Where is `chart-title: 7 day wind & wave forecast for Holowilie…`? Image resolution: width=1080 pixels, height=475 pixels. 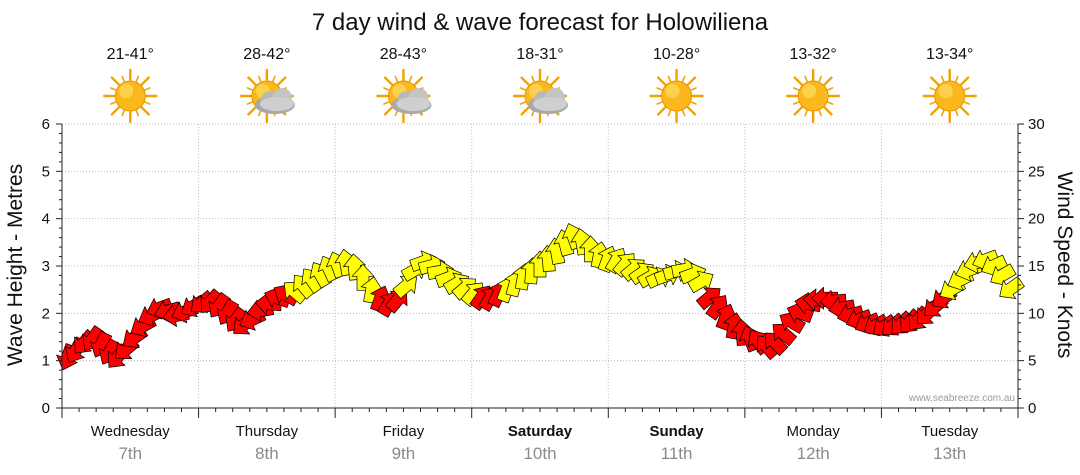 chart-title: 7 day wind & wave forecast for Holowilie… is located at coordinates (540, 22).